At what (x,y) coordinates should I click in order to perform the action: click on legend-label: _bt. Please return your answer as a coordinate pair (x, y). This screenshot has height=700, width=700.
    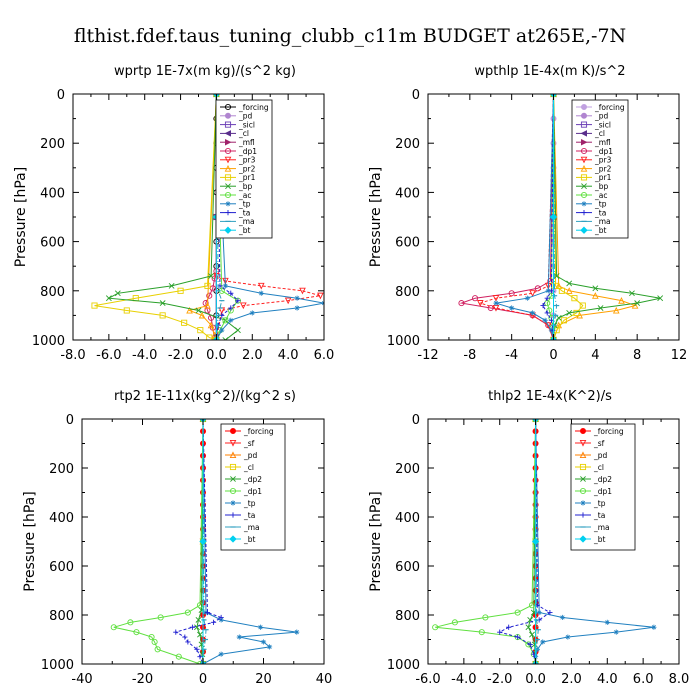
    Looking at the image, I should click on (244, 230).